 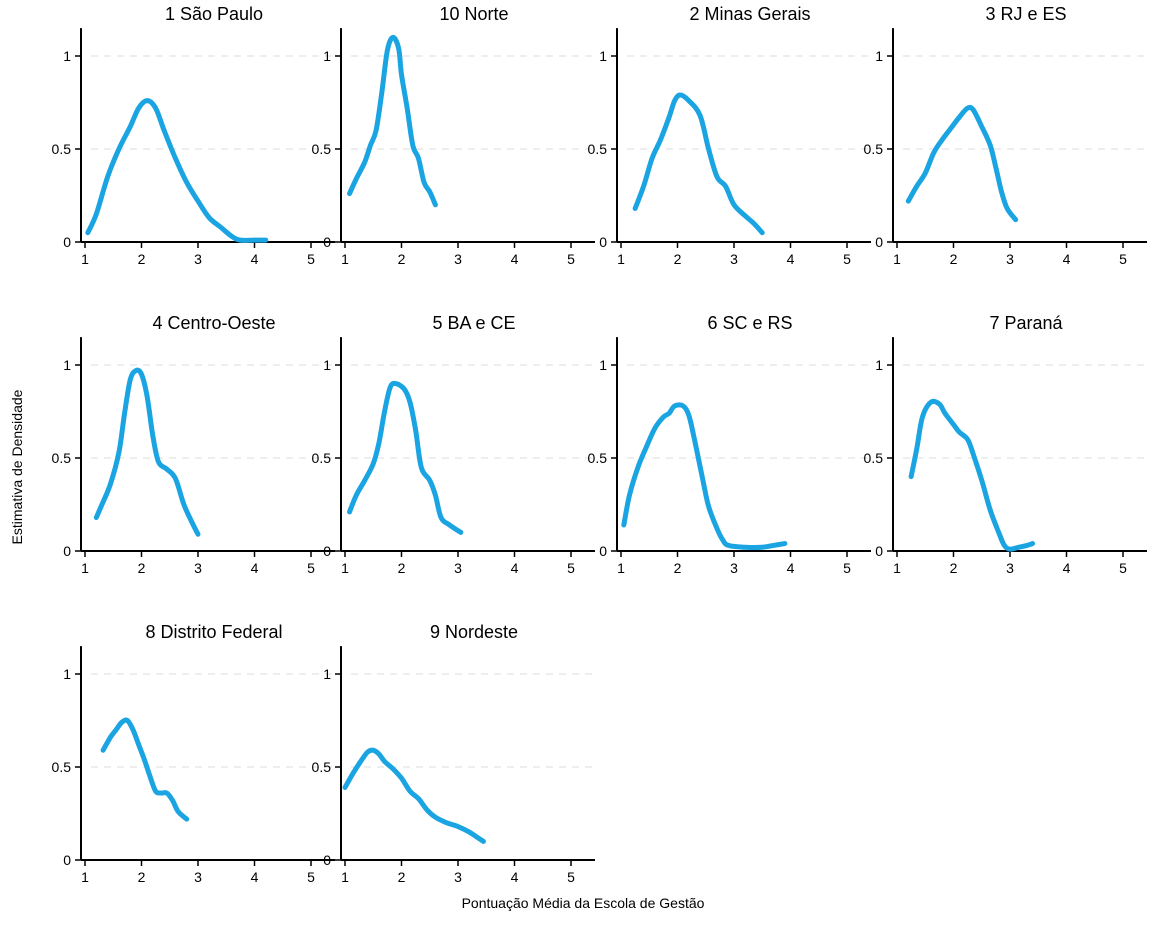 I want to click on panel-title: 10 Norte, so click(x=473, y=14).